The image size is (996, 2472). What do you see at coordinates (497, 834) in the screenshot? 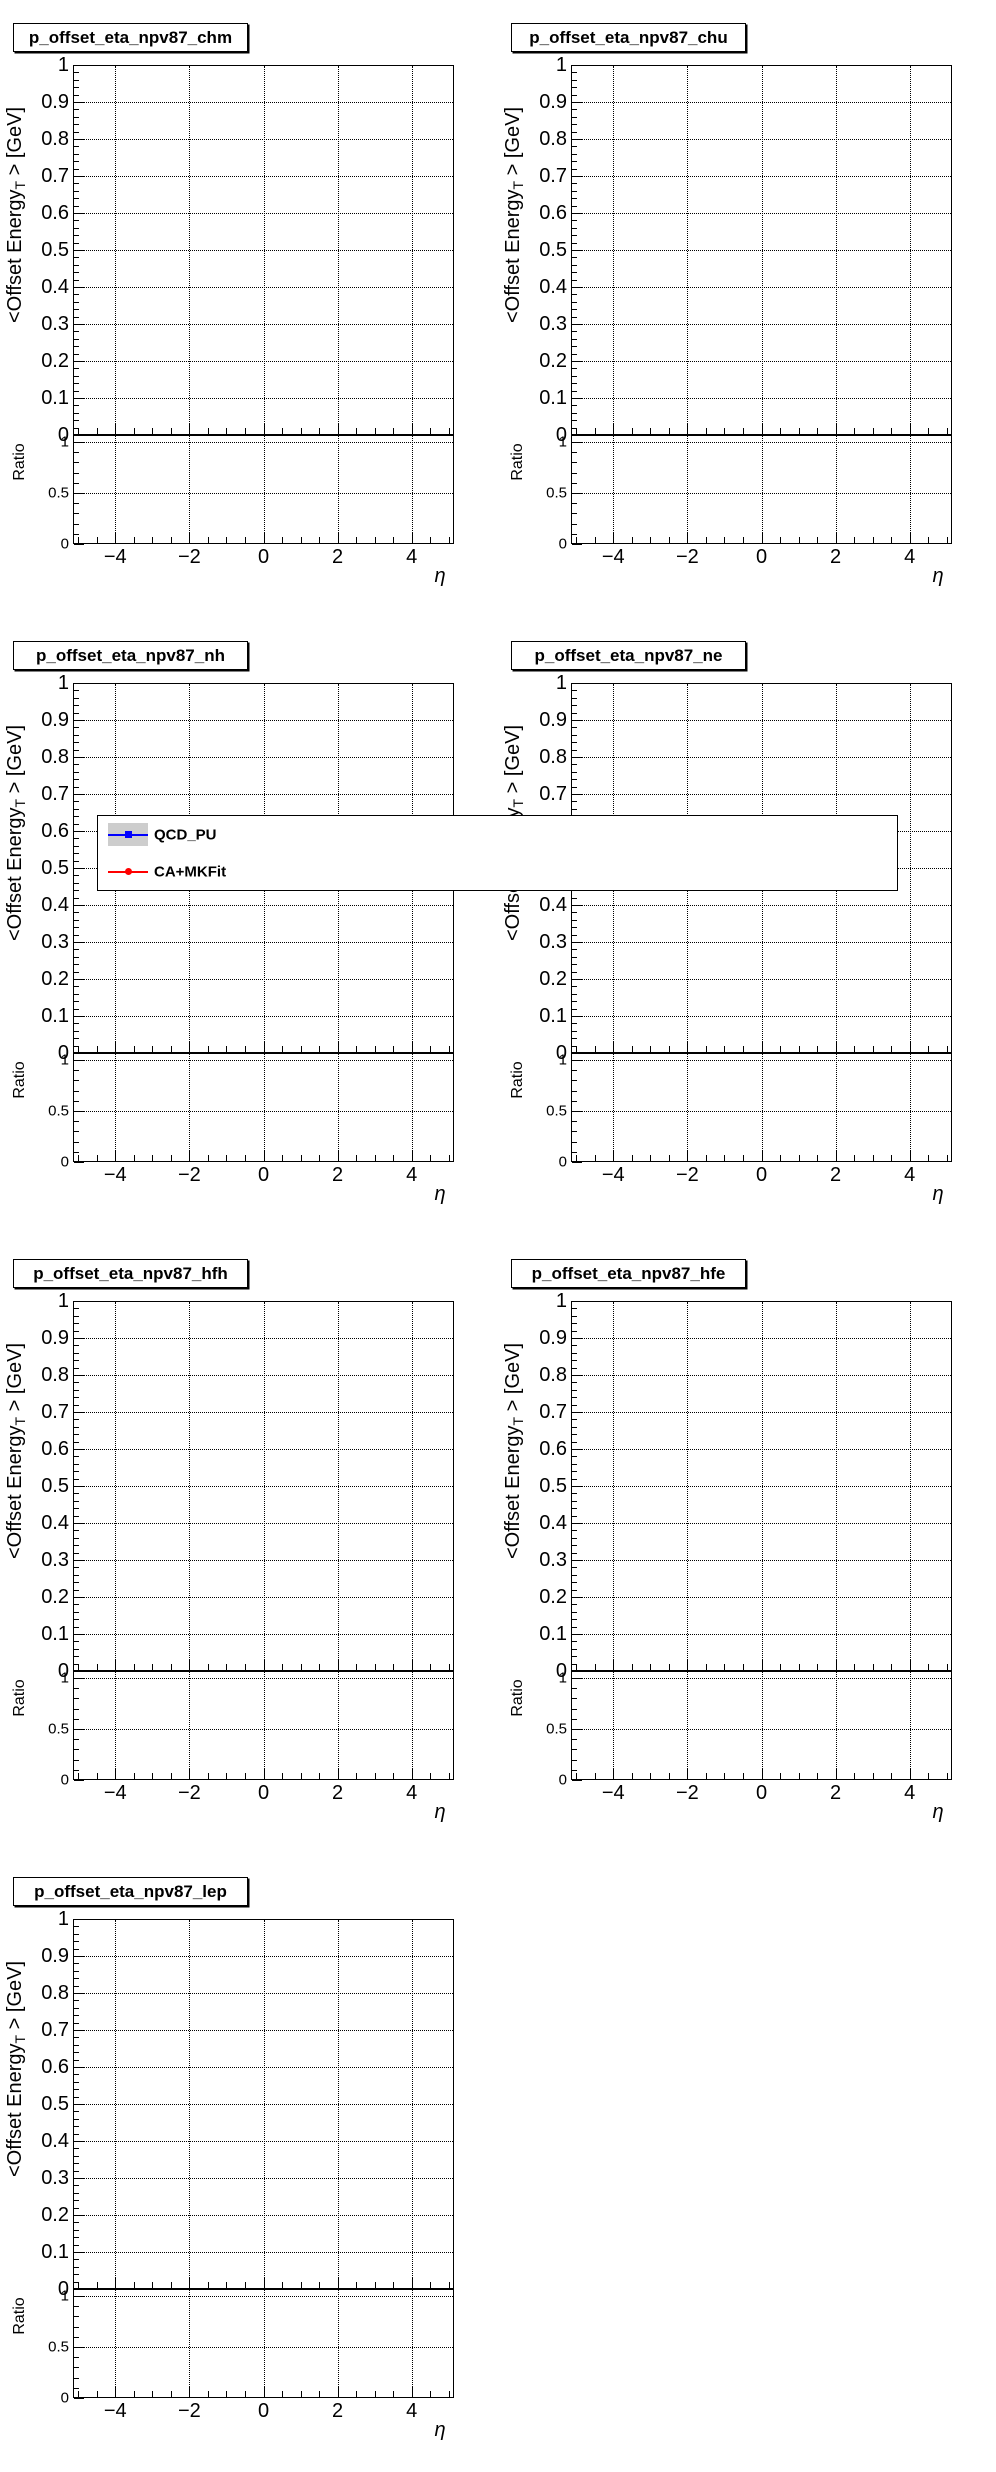
I see `legend-entry: QCD_PU` at bounding box center [497, 834].